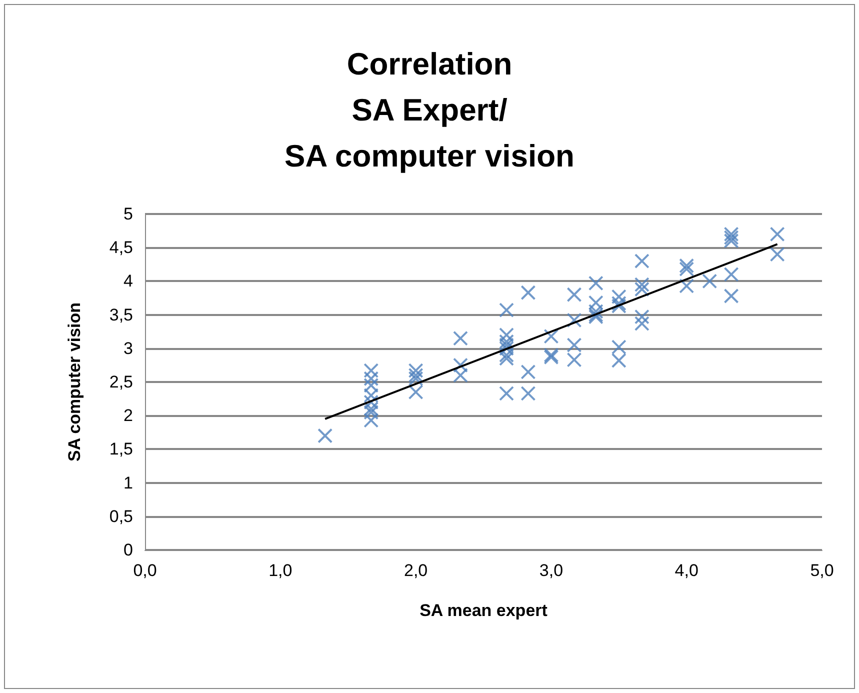  Describe the element at coordinates (128, 281) in the screenshot. I see `y-tick-label: 4` at that location.